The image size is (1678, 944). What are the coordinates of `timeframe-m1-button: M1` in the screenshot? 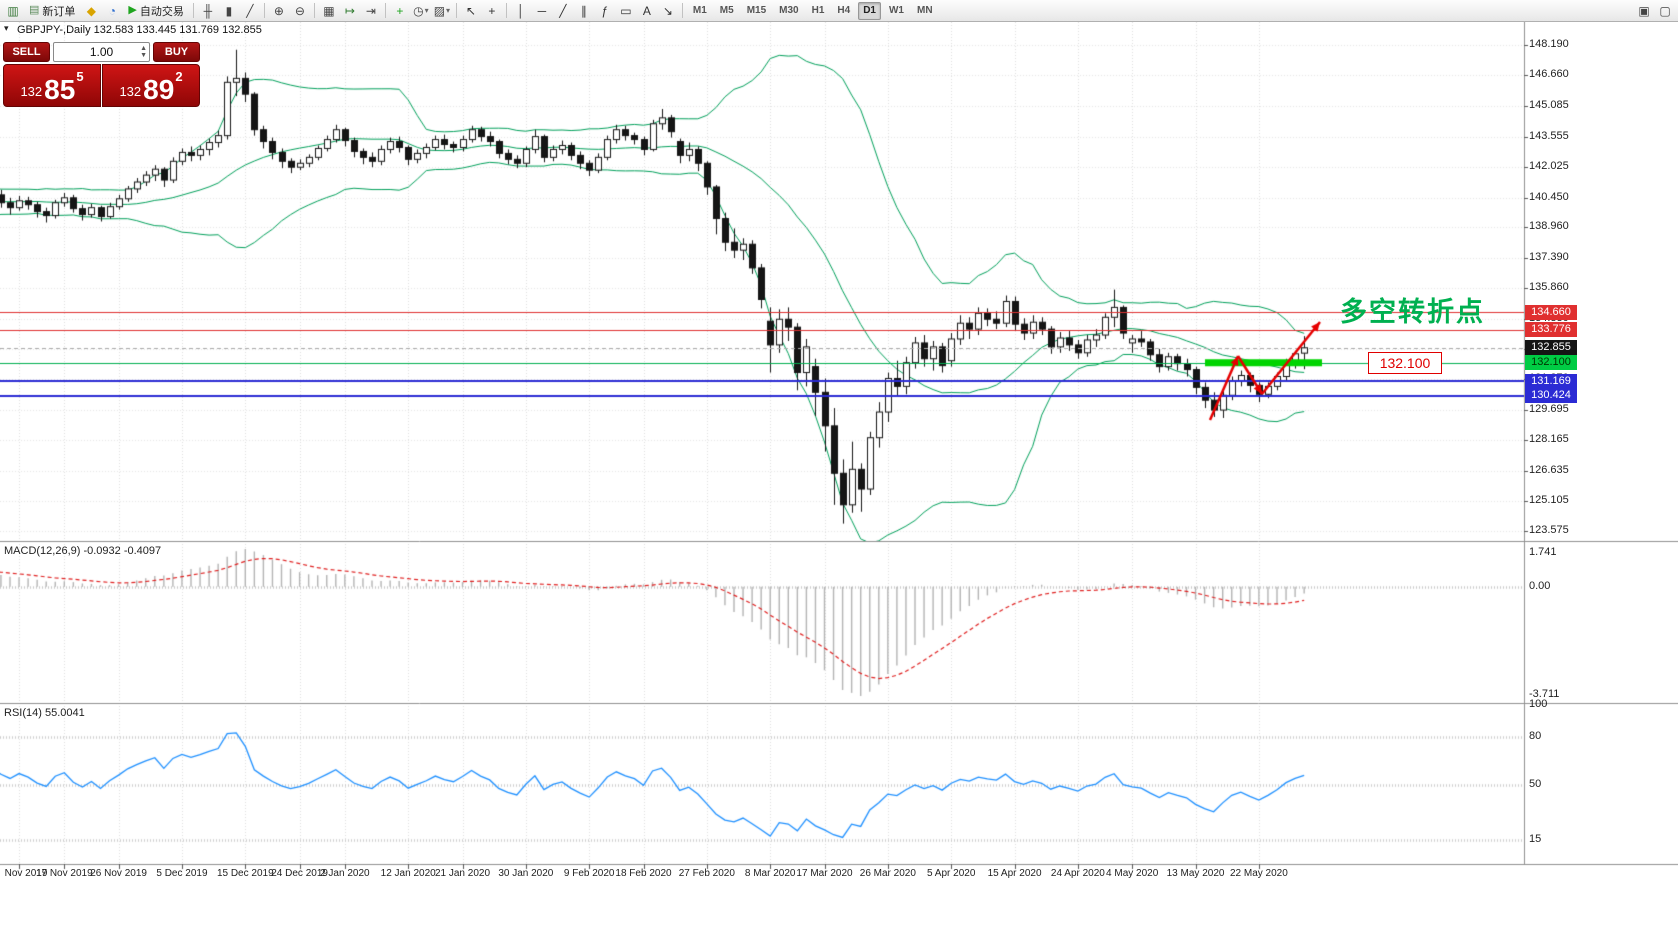 It's located at (699, 10).